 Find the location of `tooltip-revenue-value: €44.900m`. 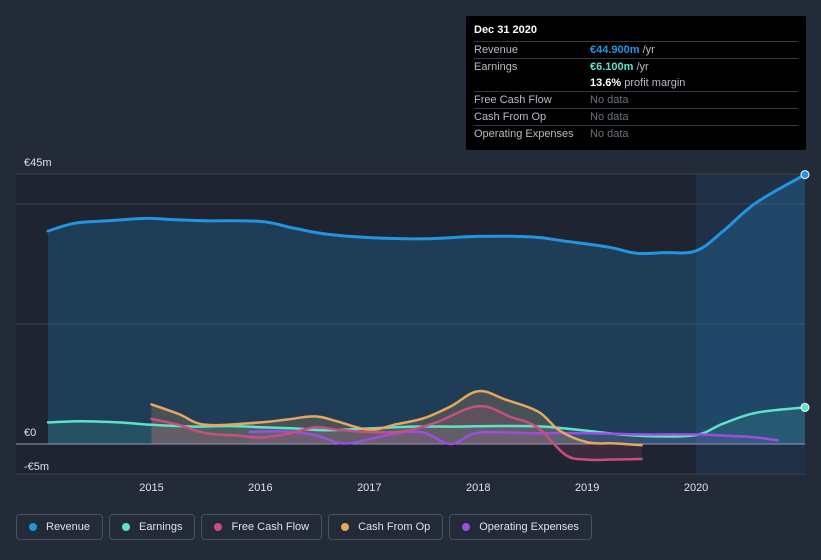

tooltip-revenue-value: €44.900m is located at coordinates (615, 50).